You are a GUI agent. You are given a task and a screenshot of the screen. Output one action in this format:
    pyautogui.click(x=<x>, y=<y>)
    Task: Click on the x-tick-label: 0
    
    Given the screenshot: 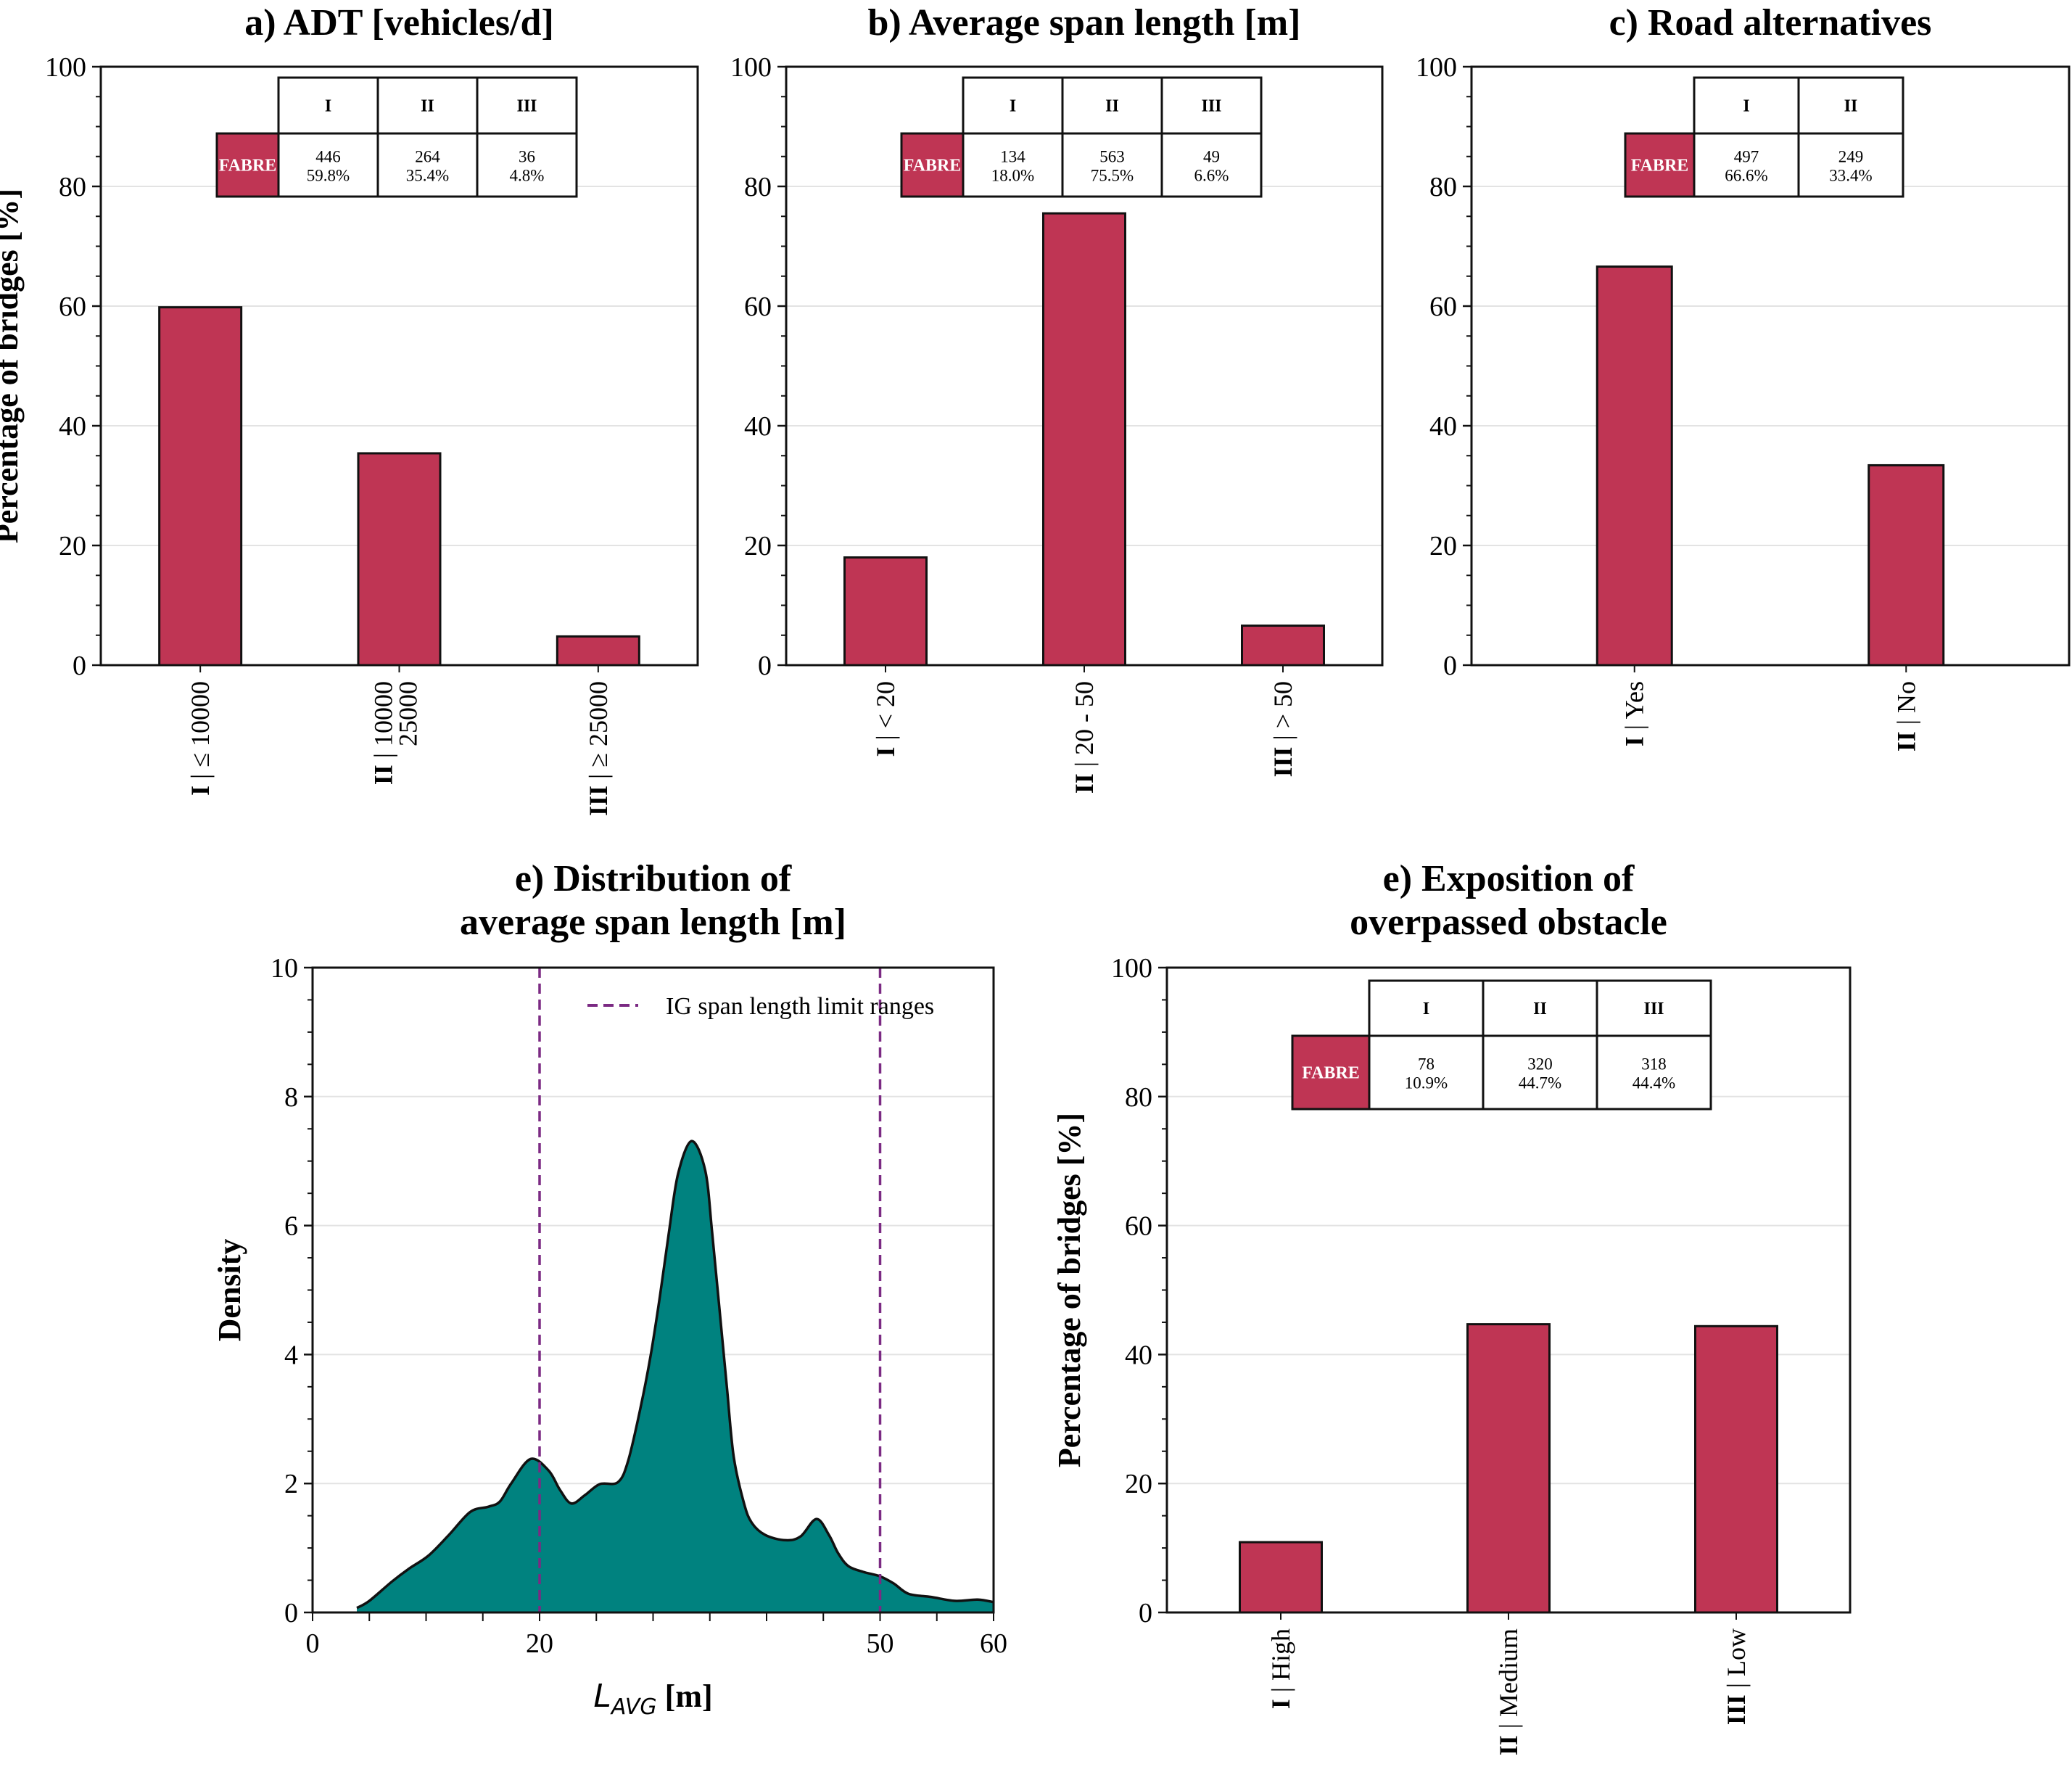 What is the action you would take?
    pyautogui.click(x=313, y=1643)
    